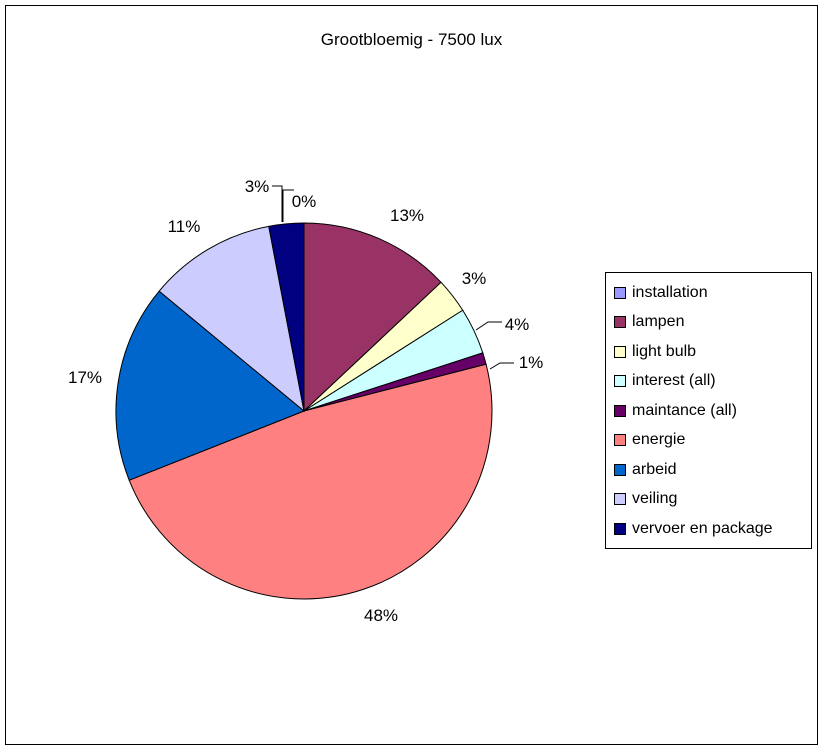 Image resolution: width=825 pixels, height=751 pixels. Describe the element at coordinates (708, 323) in the screenshot. I see `legend-item: lampen` at that location.